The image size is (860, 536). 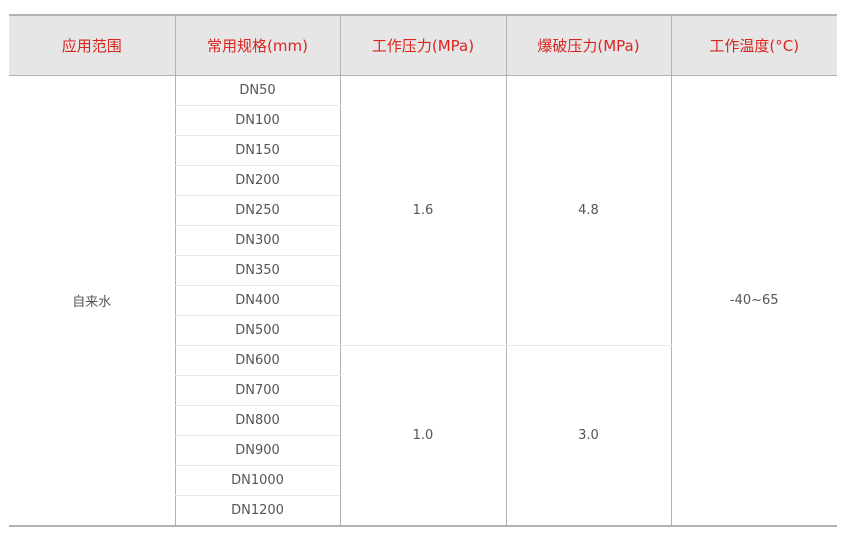 What do you see at coordinates (257, 420) in the screenshot?
I see `spec-cell: DN800` at bounding box center [257, 420].